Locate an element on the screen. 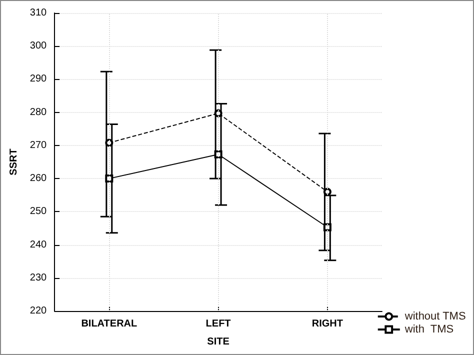 Image resolution: width=474 pixels, height=355 pixels. y-tick-label: 250 is located at coordinates (39, 212).